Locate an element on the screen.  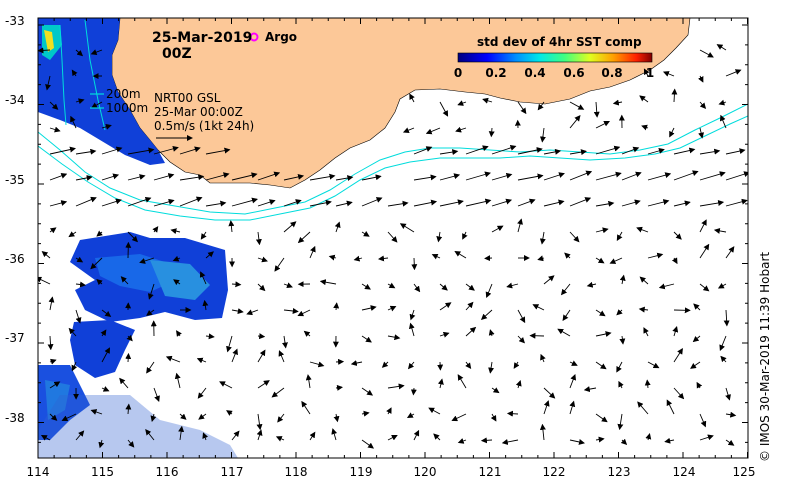
x-tick-label: 121 is located at coordinates (490, 472).